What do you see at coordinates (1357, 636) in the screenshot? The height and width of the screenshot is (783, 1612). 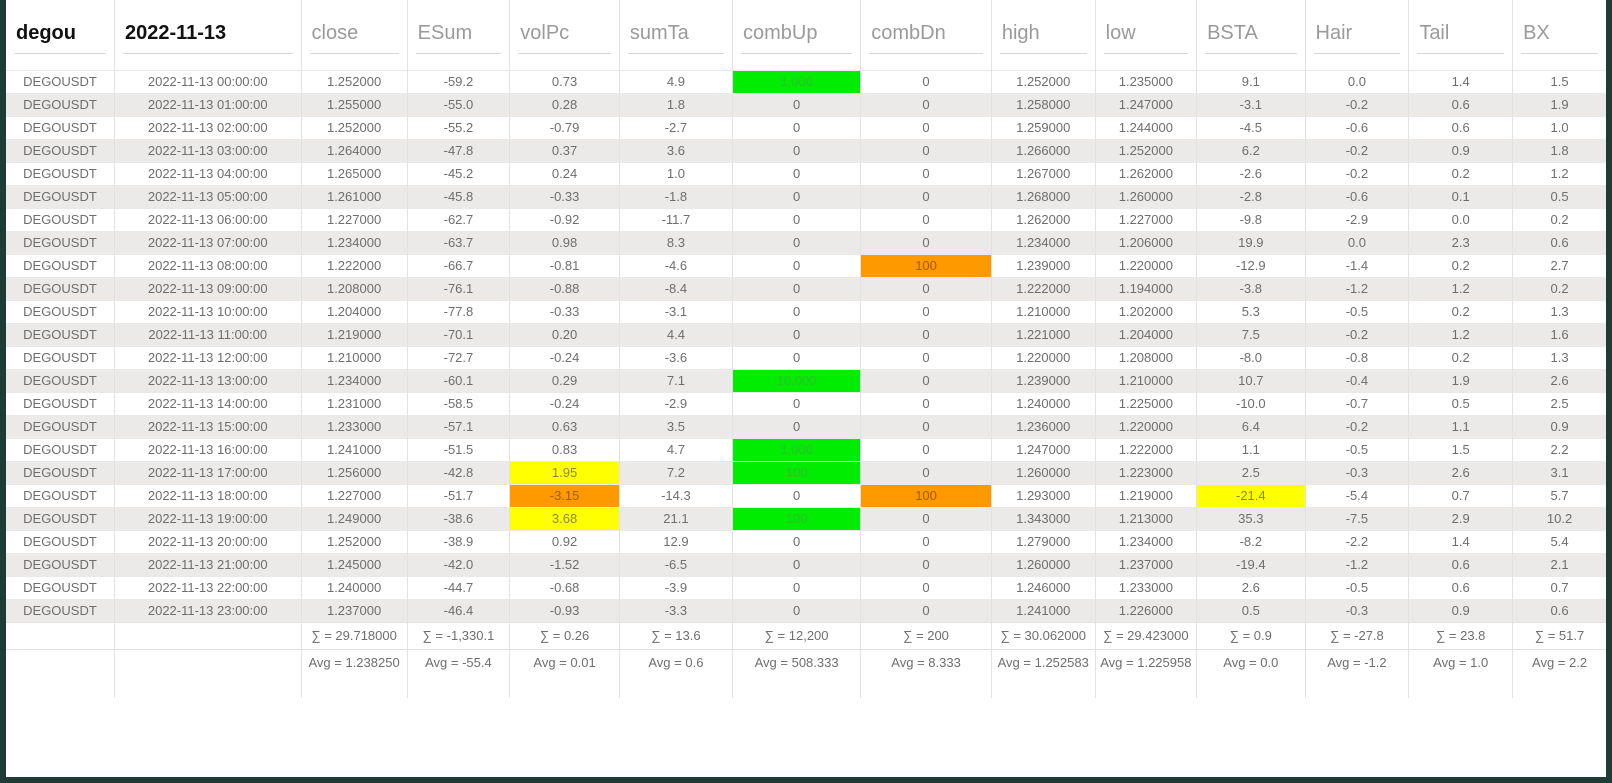 I see `sum-cell: ∑ = -27.8` at bounding box center [1357, 636].